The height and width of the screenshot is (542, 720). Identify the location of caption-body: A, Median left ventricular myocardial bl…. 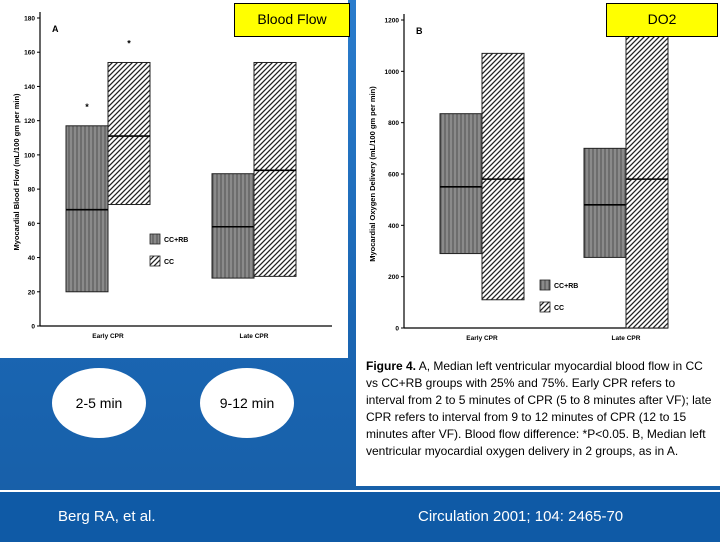
(539, 408).